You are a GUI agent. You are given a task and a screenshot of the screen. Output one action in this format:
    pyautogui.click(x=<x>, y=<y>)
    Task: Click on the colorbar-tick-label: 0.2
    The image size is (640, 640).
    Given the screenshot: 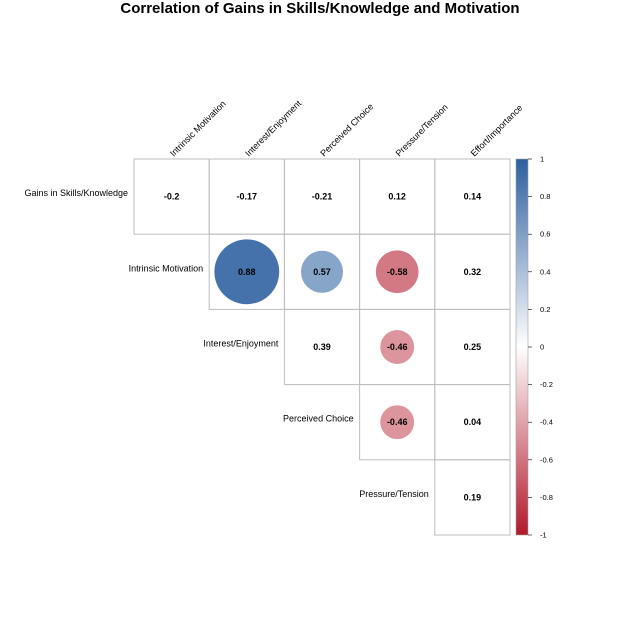 What is the action you would take?
    pyautogui.click(x=545, y=309)
    